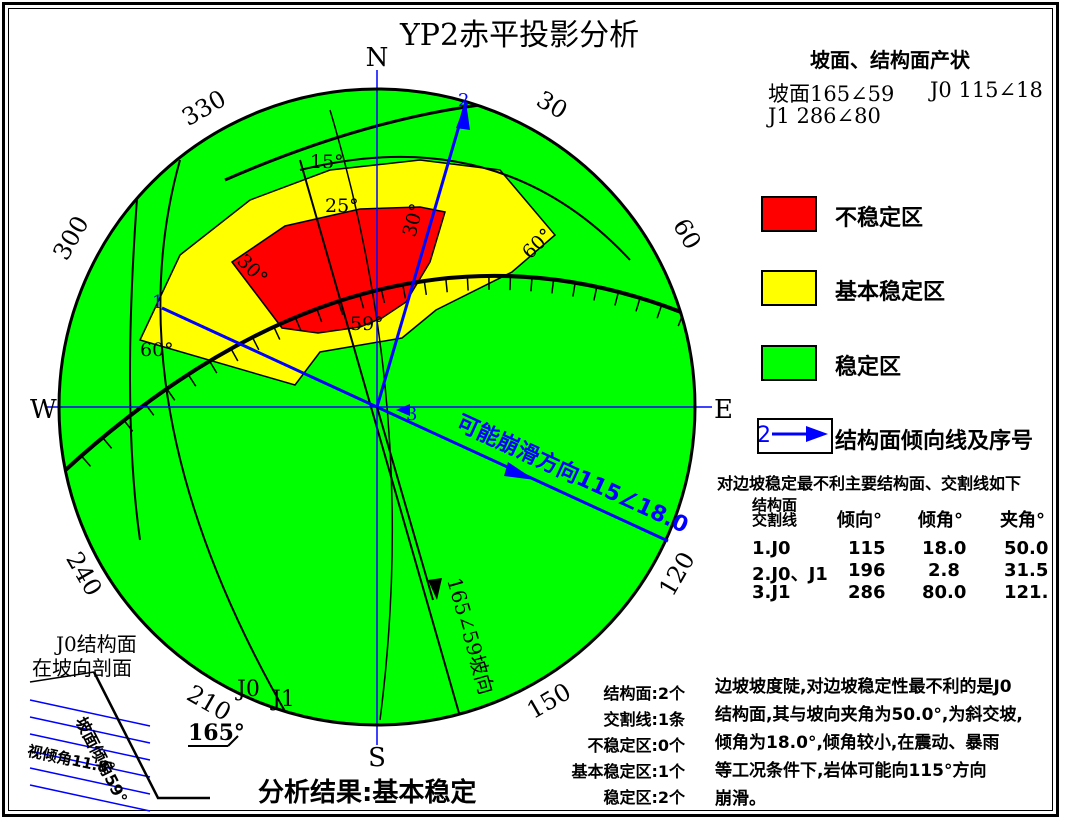 This screenshot has width=1065, height=823. I want to click on summary-basic-stable: 基本稳定区:1个, so click(628, 771).